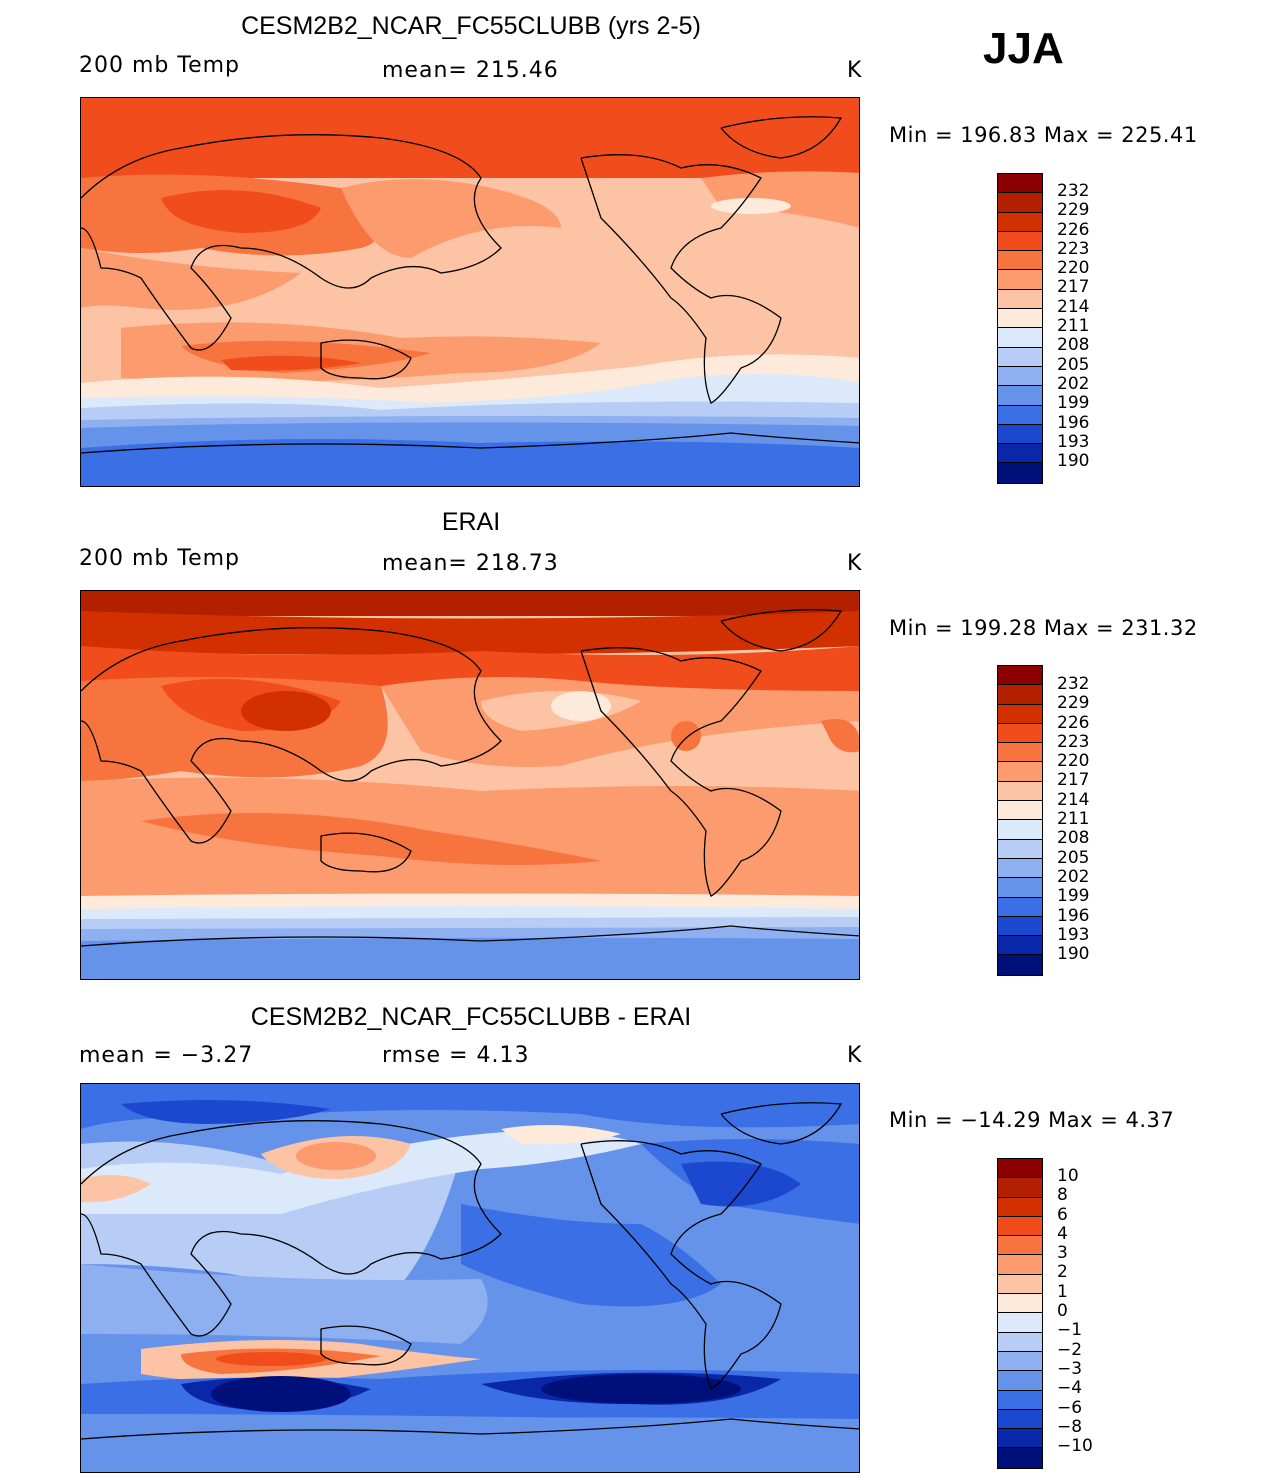  What do you see at coordinates (1062, 1214) in the screenshot?
I see `cbar-label: 6` at bounding box center [1062, 1214].